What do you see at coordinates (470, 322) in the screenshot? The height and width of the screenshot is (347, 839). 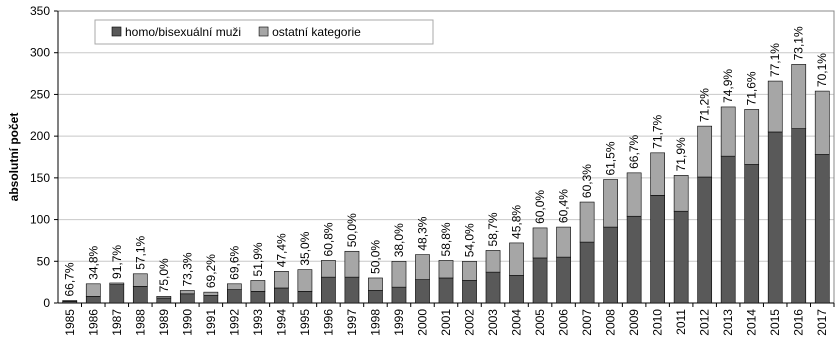 I see `x-tick-label: 2002` at bounding box center [470, 322].